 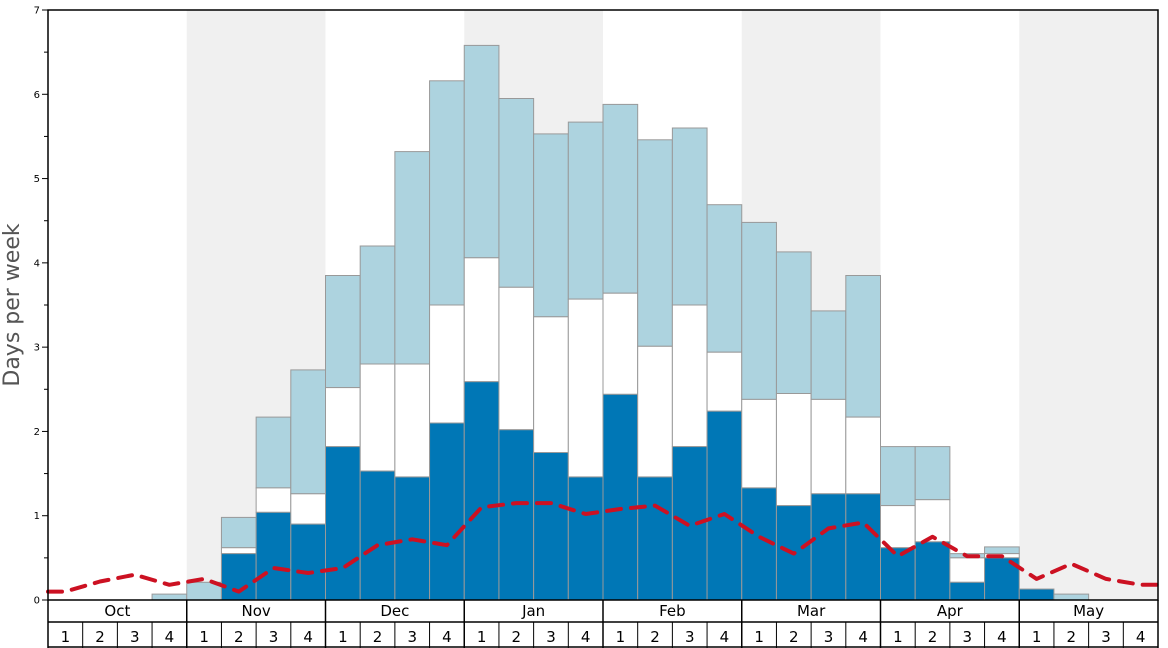 I want to click on week-label-may-3: 3, so click(x=1106, y=637).